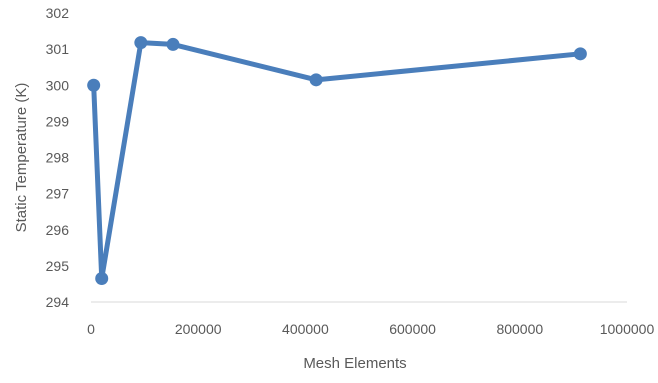 Image resolution: width=658 pixels, height=383 pixels. Describe the element at coordinates (305, 329) in the screenshot. I see `x-tick-label: 400000` at that location.